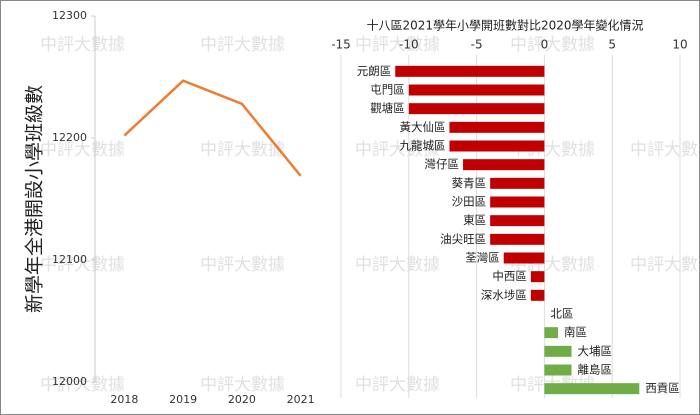 The width and height of the screenshot is (700, 415). I want to click on x-tick-label: -10, so click(409, 45).